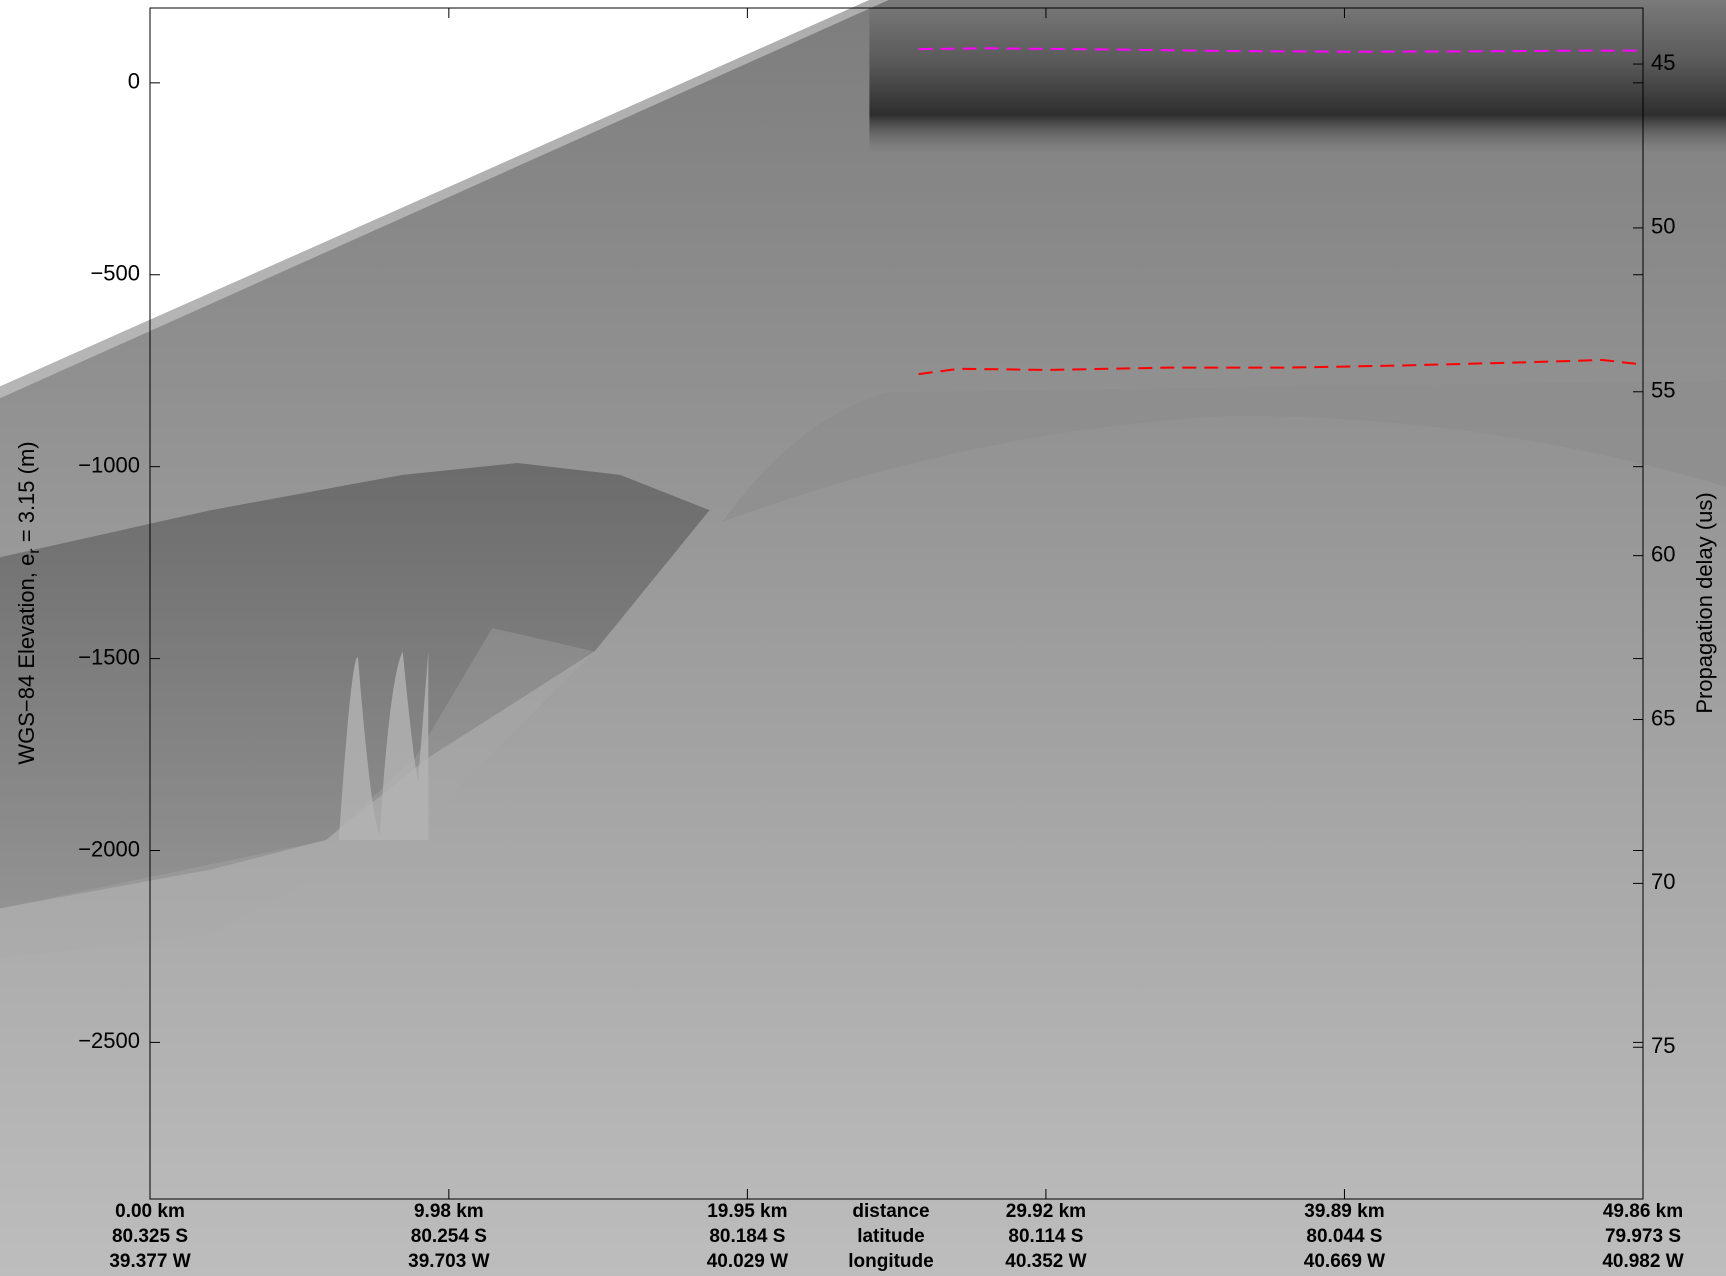 The height and width of the screenshot is (1276, 1726). I want to click on y-tick-label: −2000, so click(109, 848).